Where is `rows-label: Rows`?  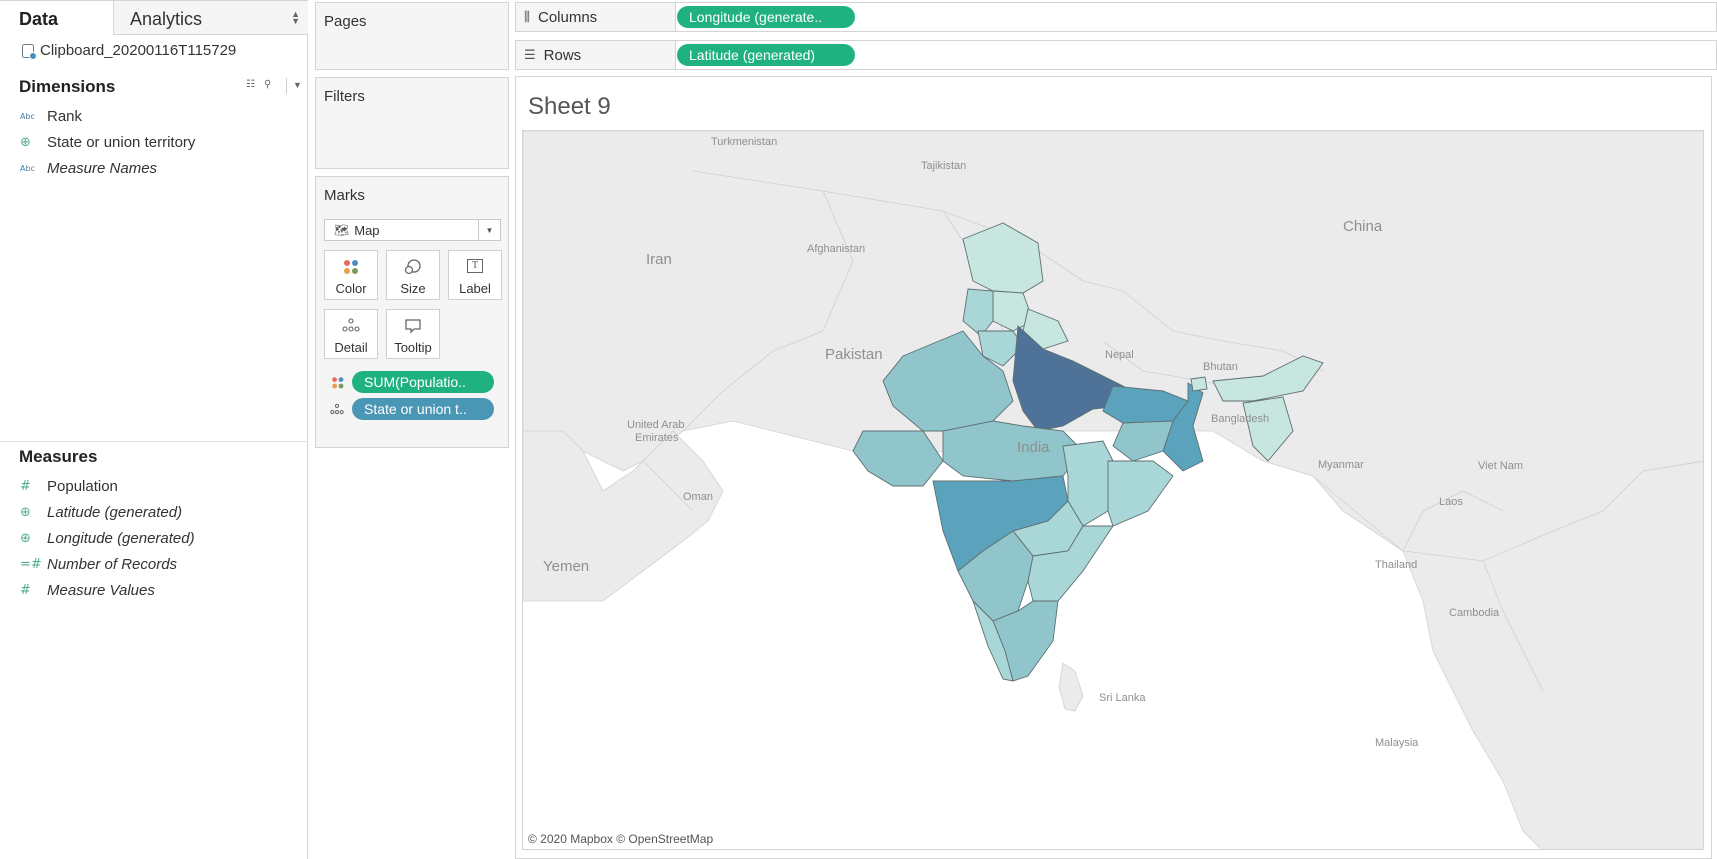
rows-label: Rows is located at coordinates (562, 55).